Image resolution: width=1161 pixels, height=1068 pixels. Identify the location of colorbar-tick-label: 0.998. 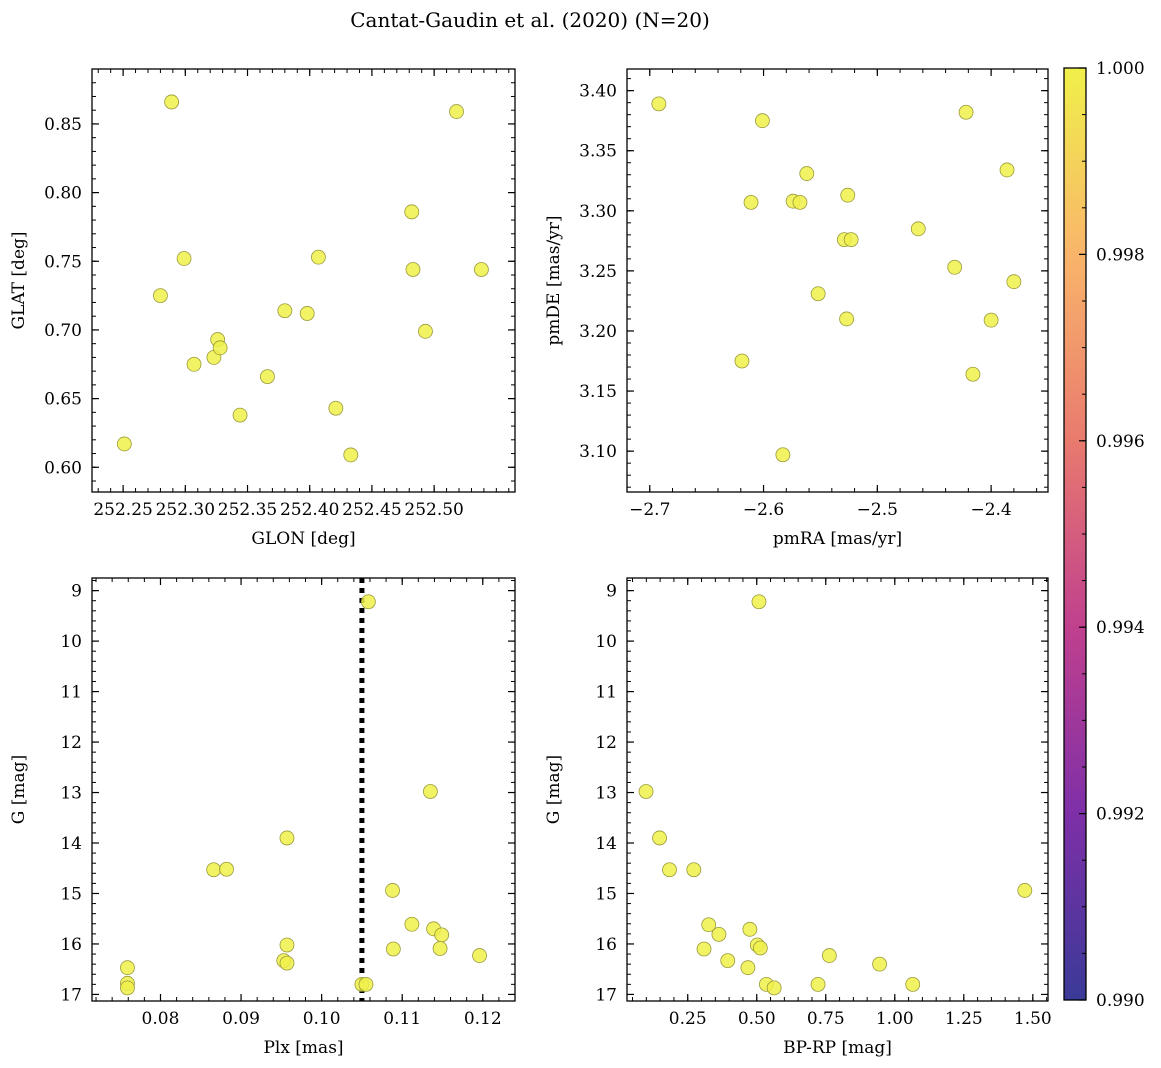
(1120, 255).